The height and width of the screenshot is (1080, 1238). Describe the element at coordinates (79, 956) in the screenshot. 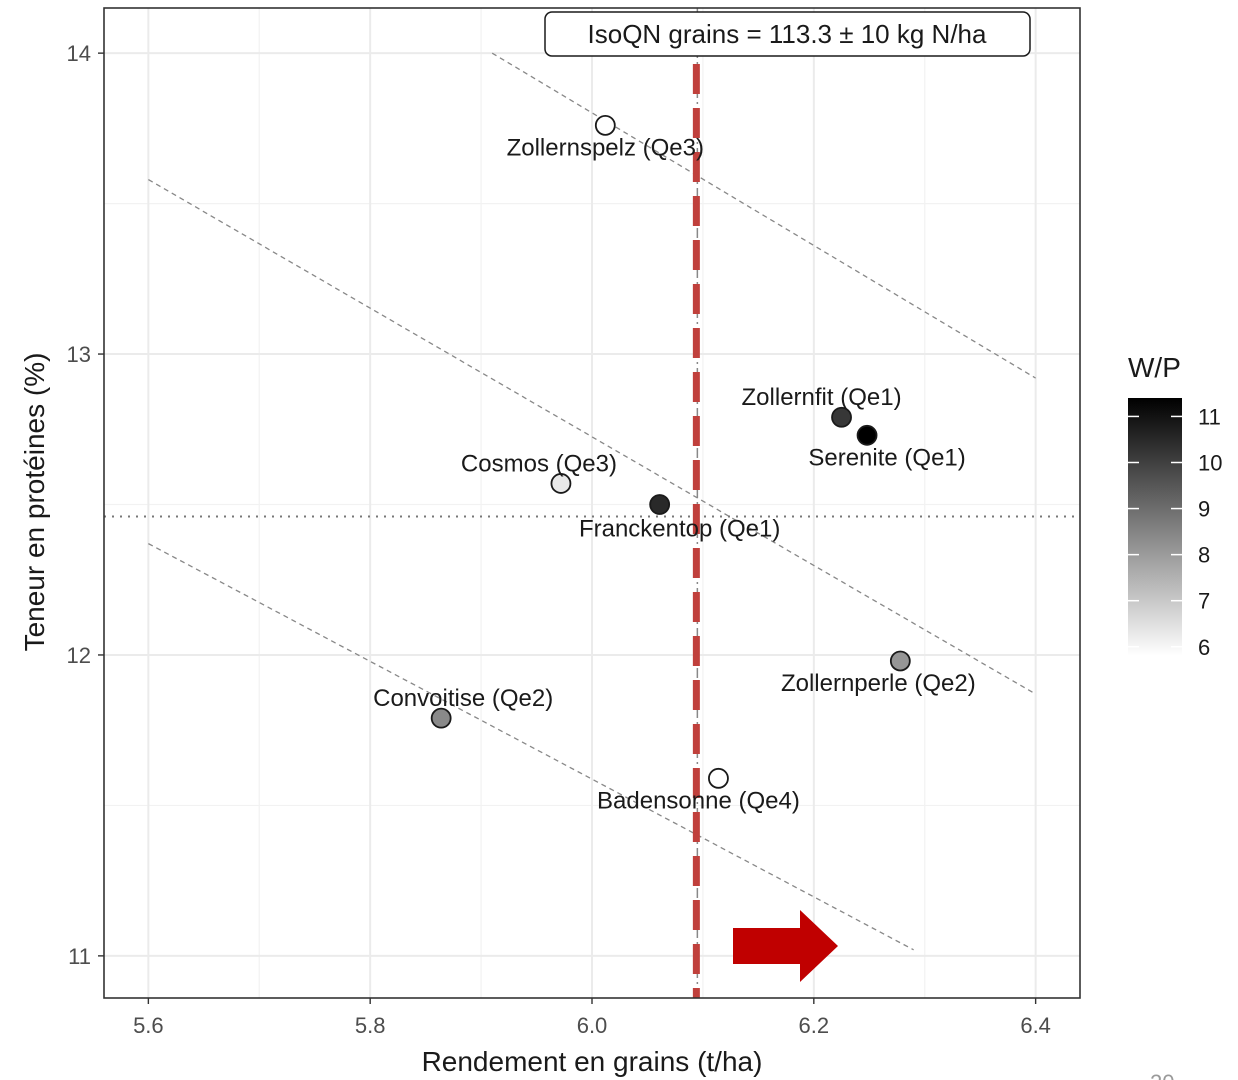

I see `y-tick-label: 11` at that location.